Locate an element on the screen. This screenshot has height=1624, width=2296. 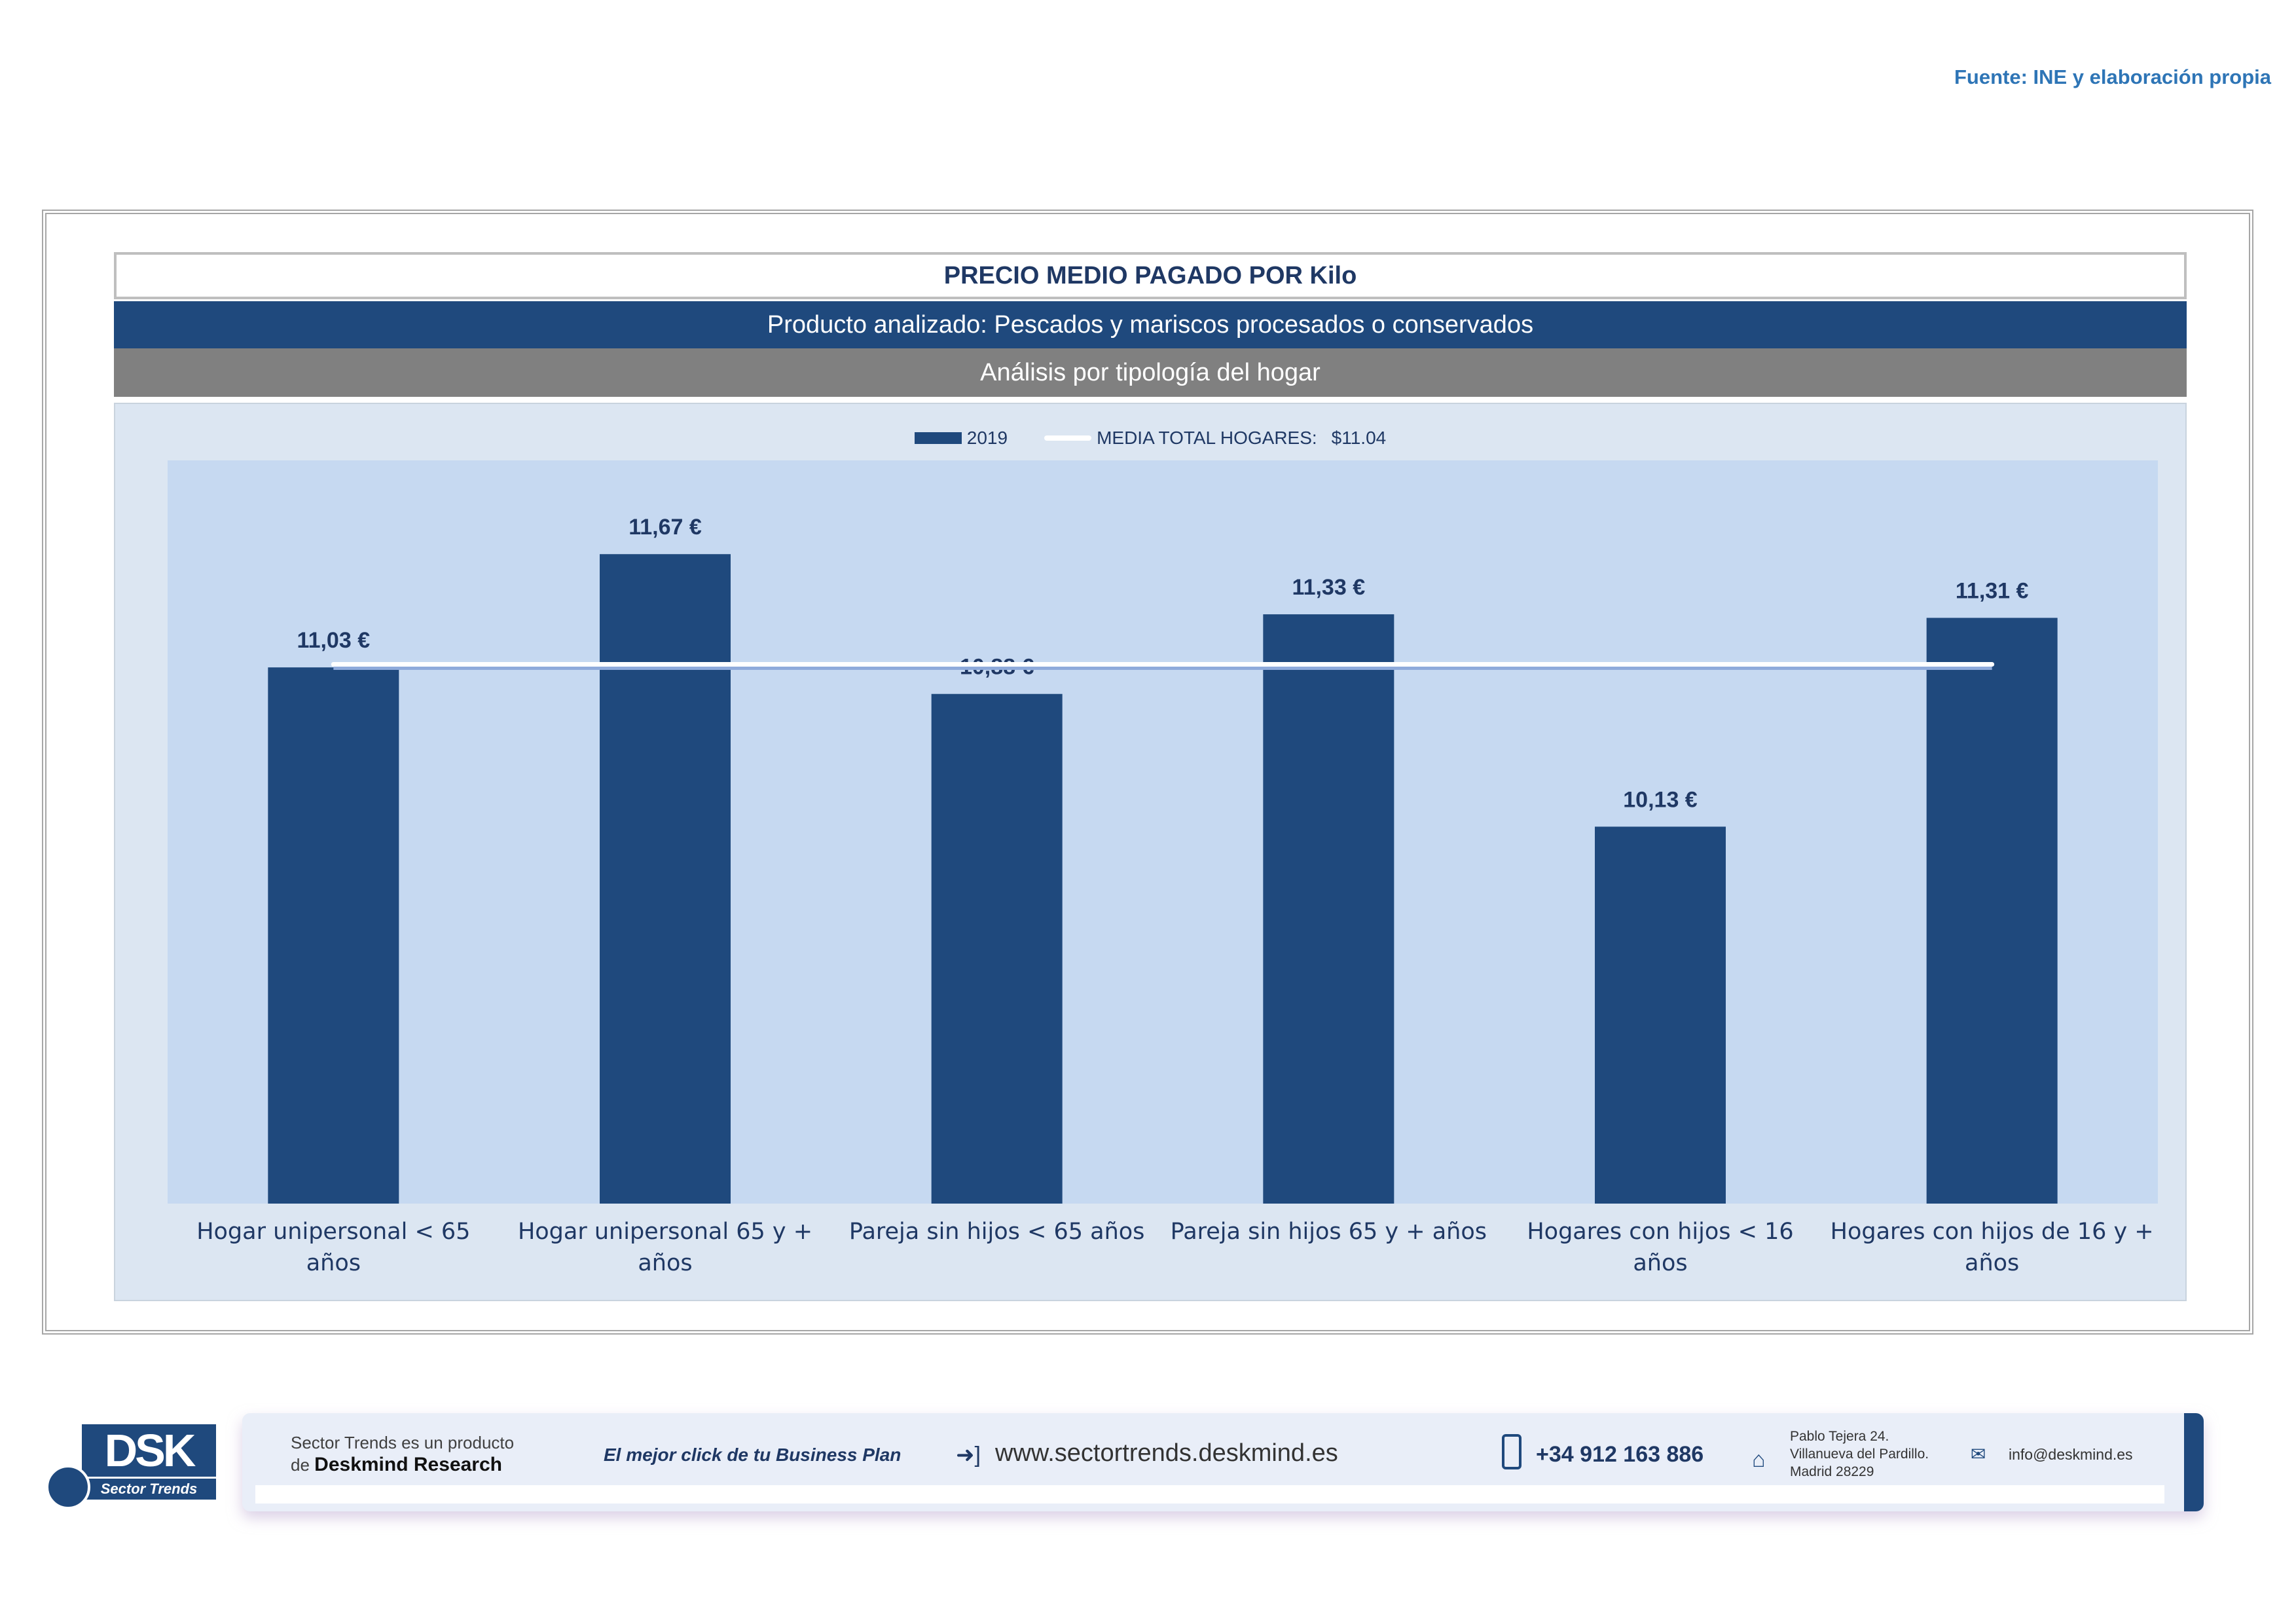
footer-website: www.sectortrends.deskmind.es is located at coordinates (1166, 1453).